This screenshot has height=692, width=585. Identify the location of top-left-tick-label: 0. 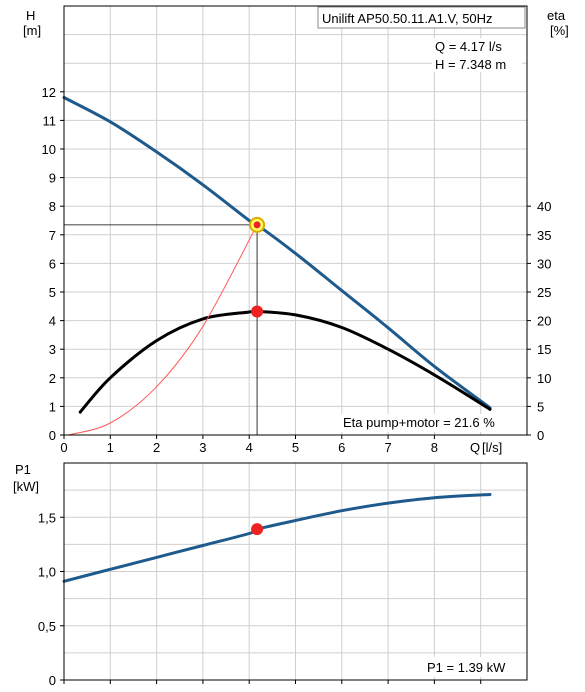
(52, 435).